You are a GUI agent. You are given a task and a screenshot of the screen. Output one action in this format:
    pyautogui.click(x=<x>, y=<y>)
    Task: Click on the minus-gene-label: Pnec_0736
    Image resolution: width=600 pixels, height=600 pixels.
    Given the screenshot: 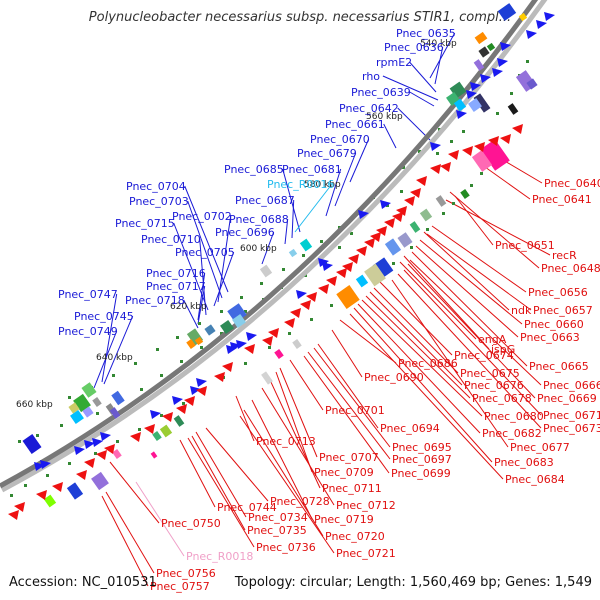 What is the action you would take?
    pyautogui.click(x=286, y=547)
    